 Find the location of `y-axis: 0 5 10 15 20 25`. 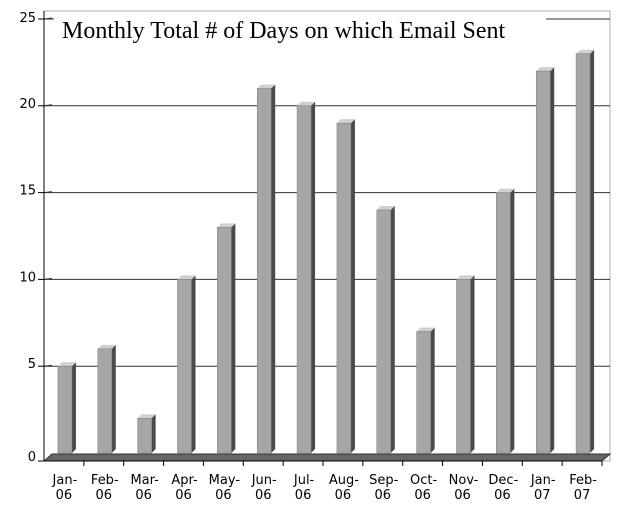

y-axis: 0 5 10 15 20 25 is located at coordinates (32, 238).